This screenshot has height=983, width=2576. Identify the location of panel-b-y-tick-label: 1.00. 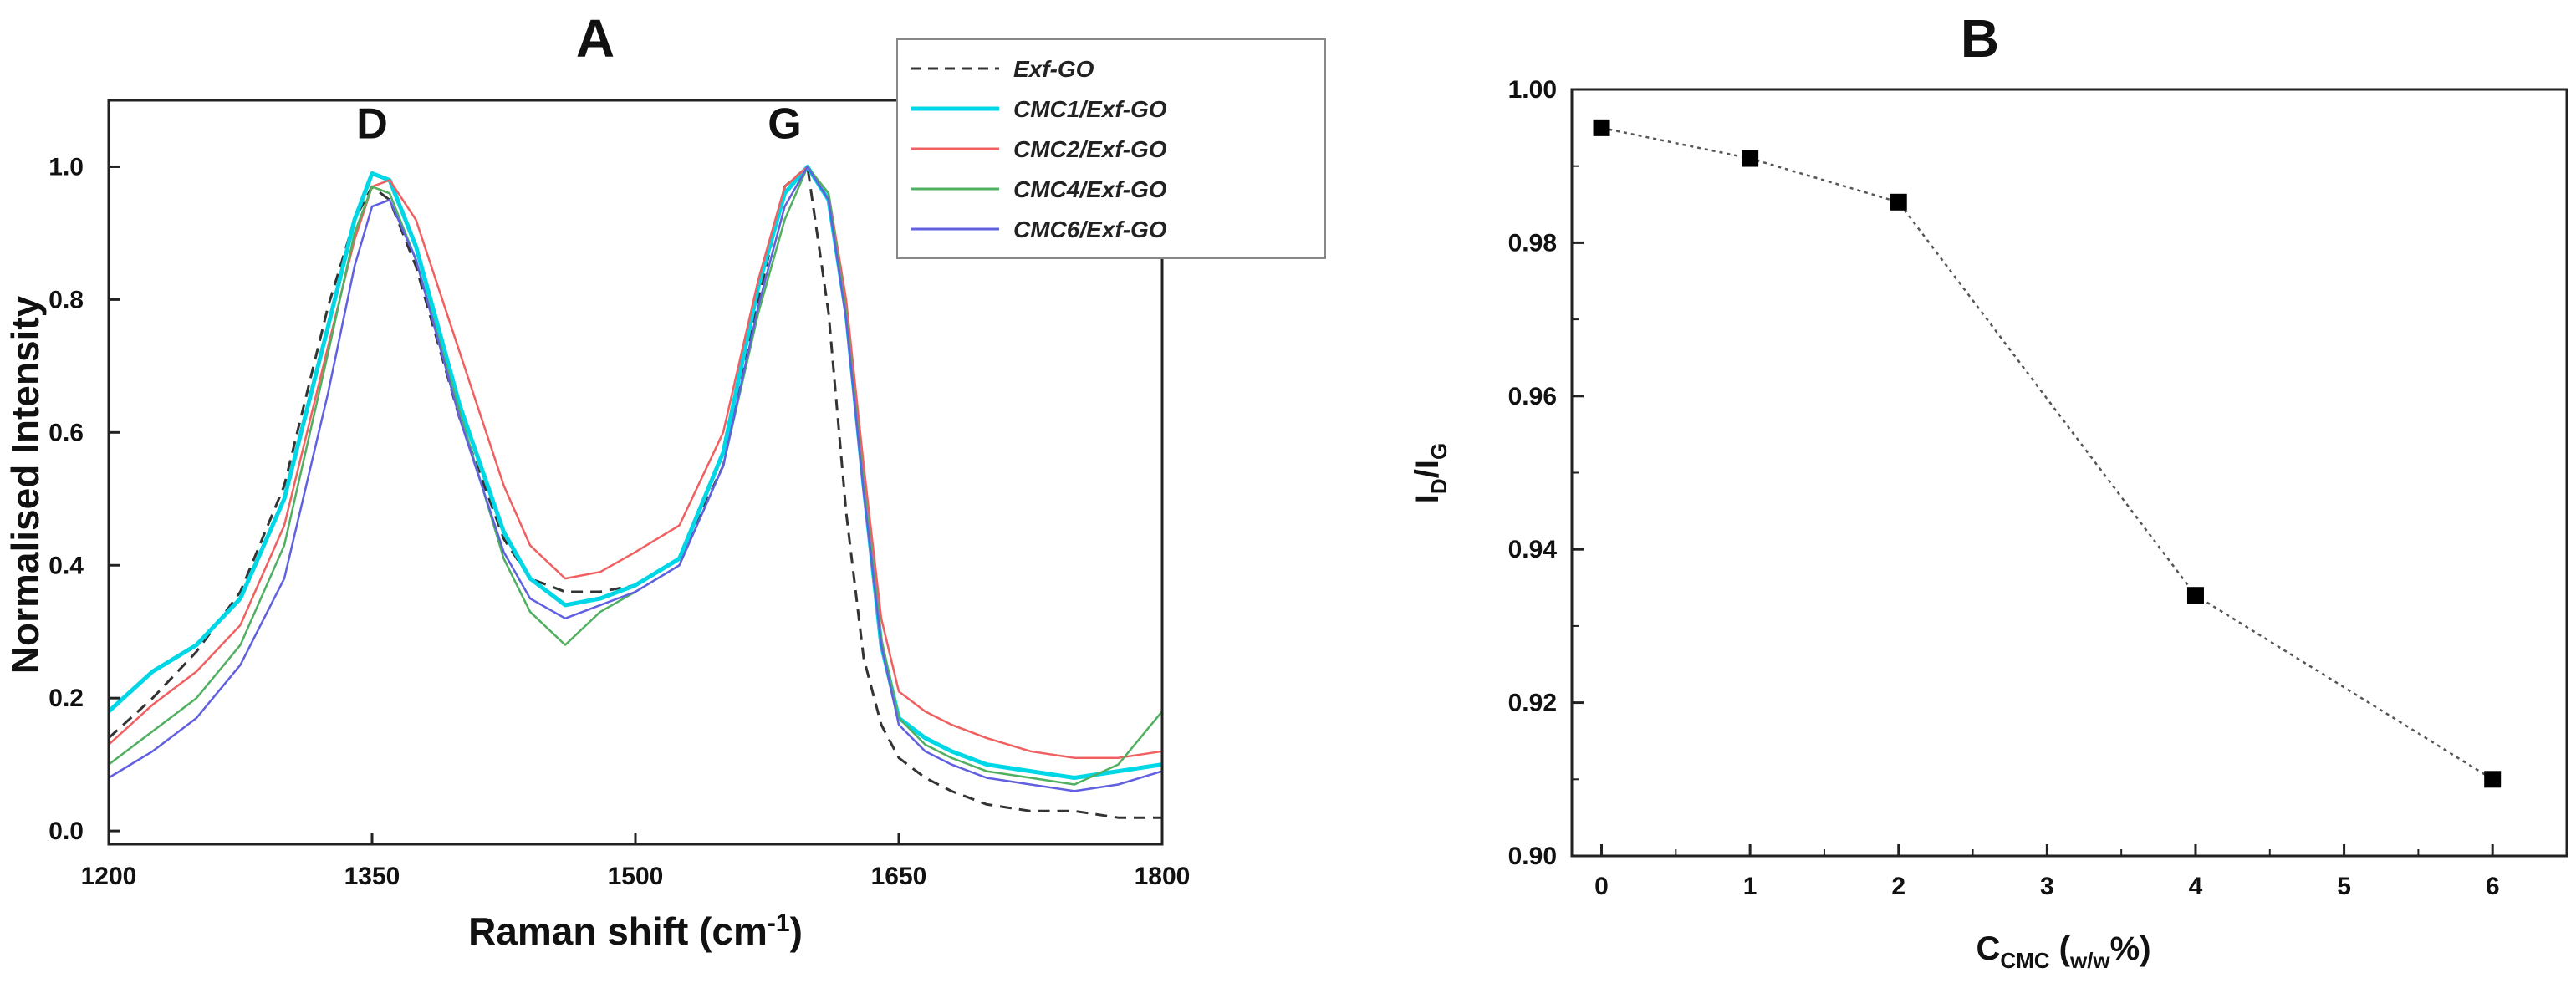
(1533, 90).